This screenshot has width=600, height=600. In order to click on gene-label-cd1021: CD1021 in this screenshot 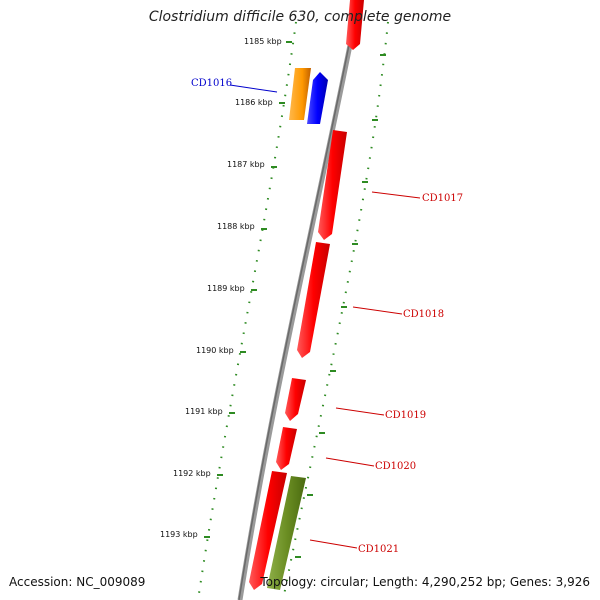, I will do `click(378, 549)`.